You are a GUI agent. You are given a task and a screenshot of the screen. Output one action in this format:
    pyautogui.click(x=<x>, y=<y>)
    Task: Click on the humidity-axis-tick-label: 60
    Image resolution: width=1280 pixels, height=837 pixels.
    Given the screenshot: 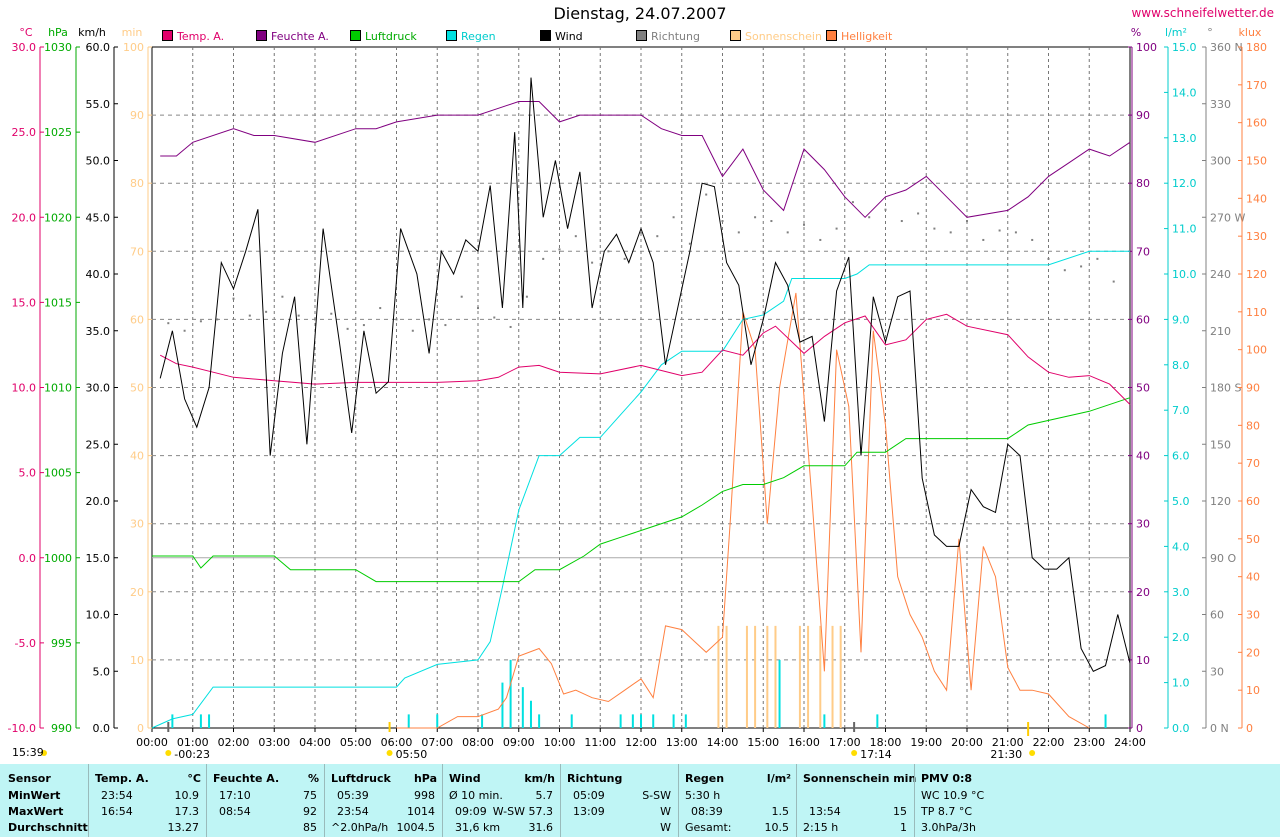 What is the action you would take?
    pyautogui.click(x=1143, y=319)
    